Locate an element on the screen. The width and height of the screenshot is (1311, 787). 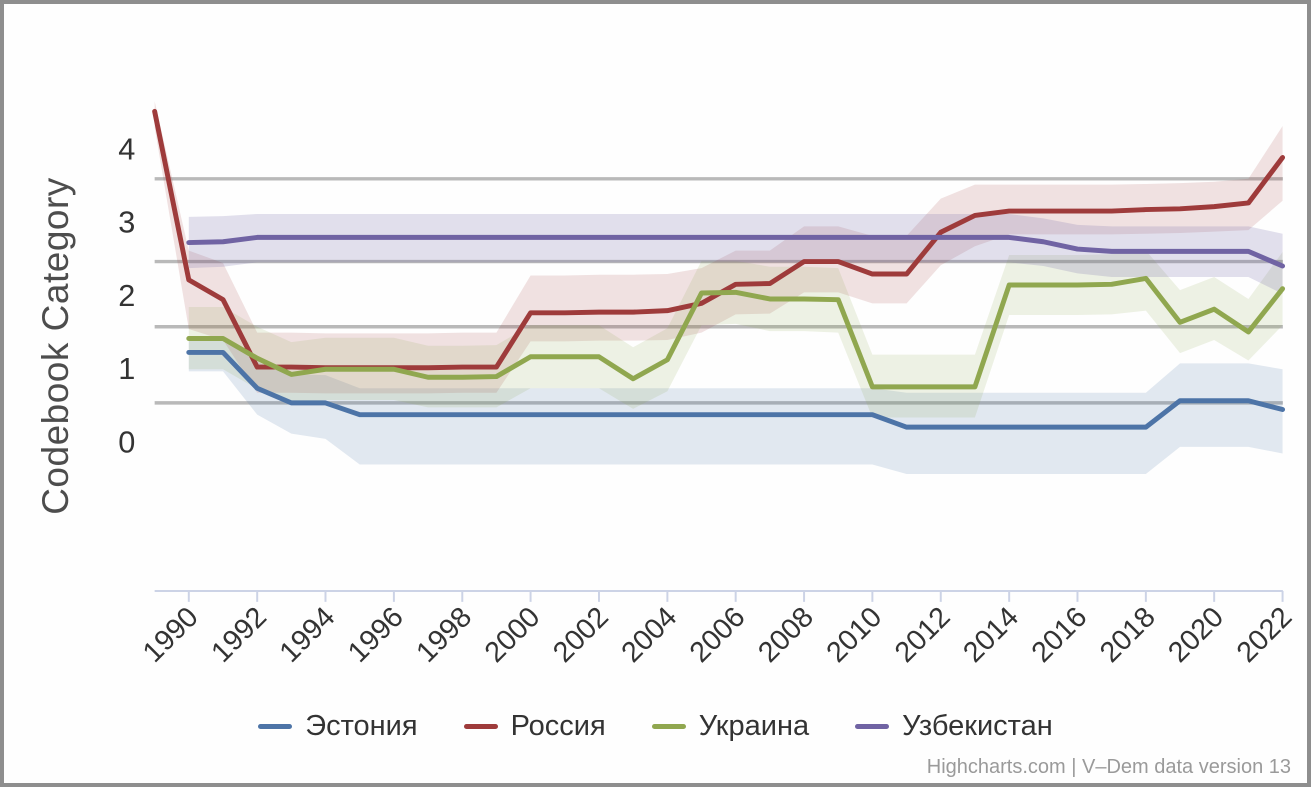
credits-text: Highcharts.com | V–Dem data version 13 is located at coordinates (1108, 767).